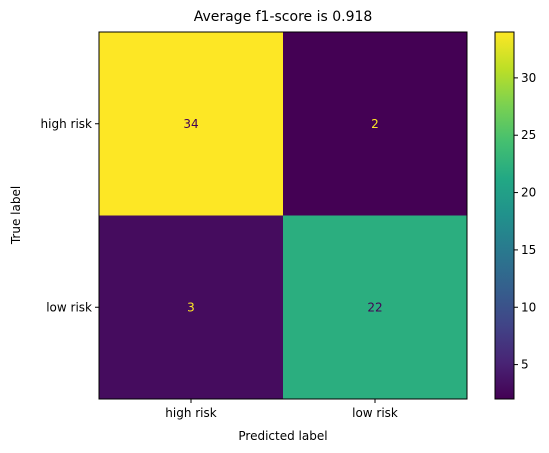  Describe the element at coordinates (504, 215) in the screenshot. I see `colorbar` at that location.